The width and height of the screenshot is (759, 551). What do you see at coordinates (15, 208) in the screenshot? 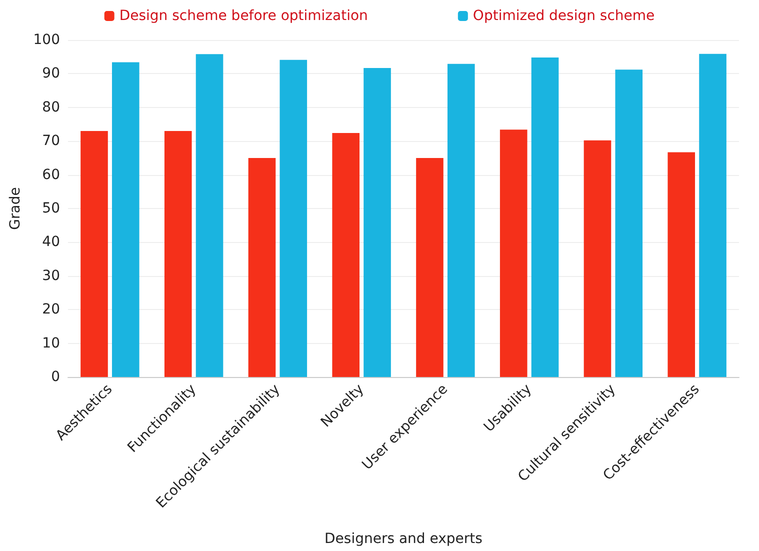
I see `y-axis-title: Grade` at bounding box center [15, 208].